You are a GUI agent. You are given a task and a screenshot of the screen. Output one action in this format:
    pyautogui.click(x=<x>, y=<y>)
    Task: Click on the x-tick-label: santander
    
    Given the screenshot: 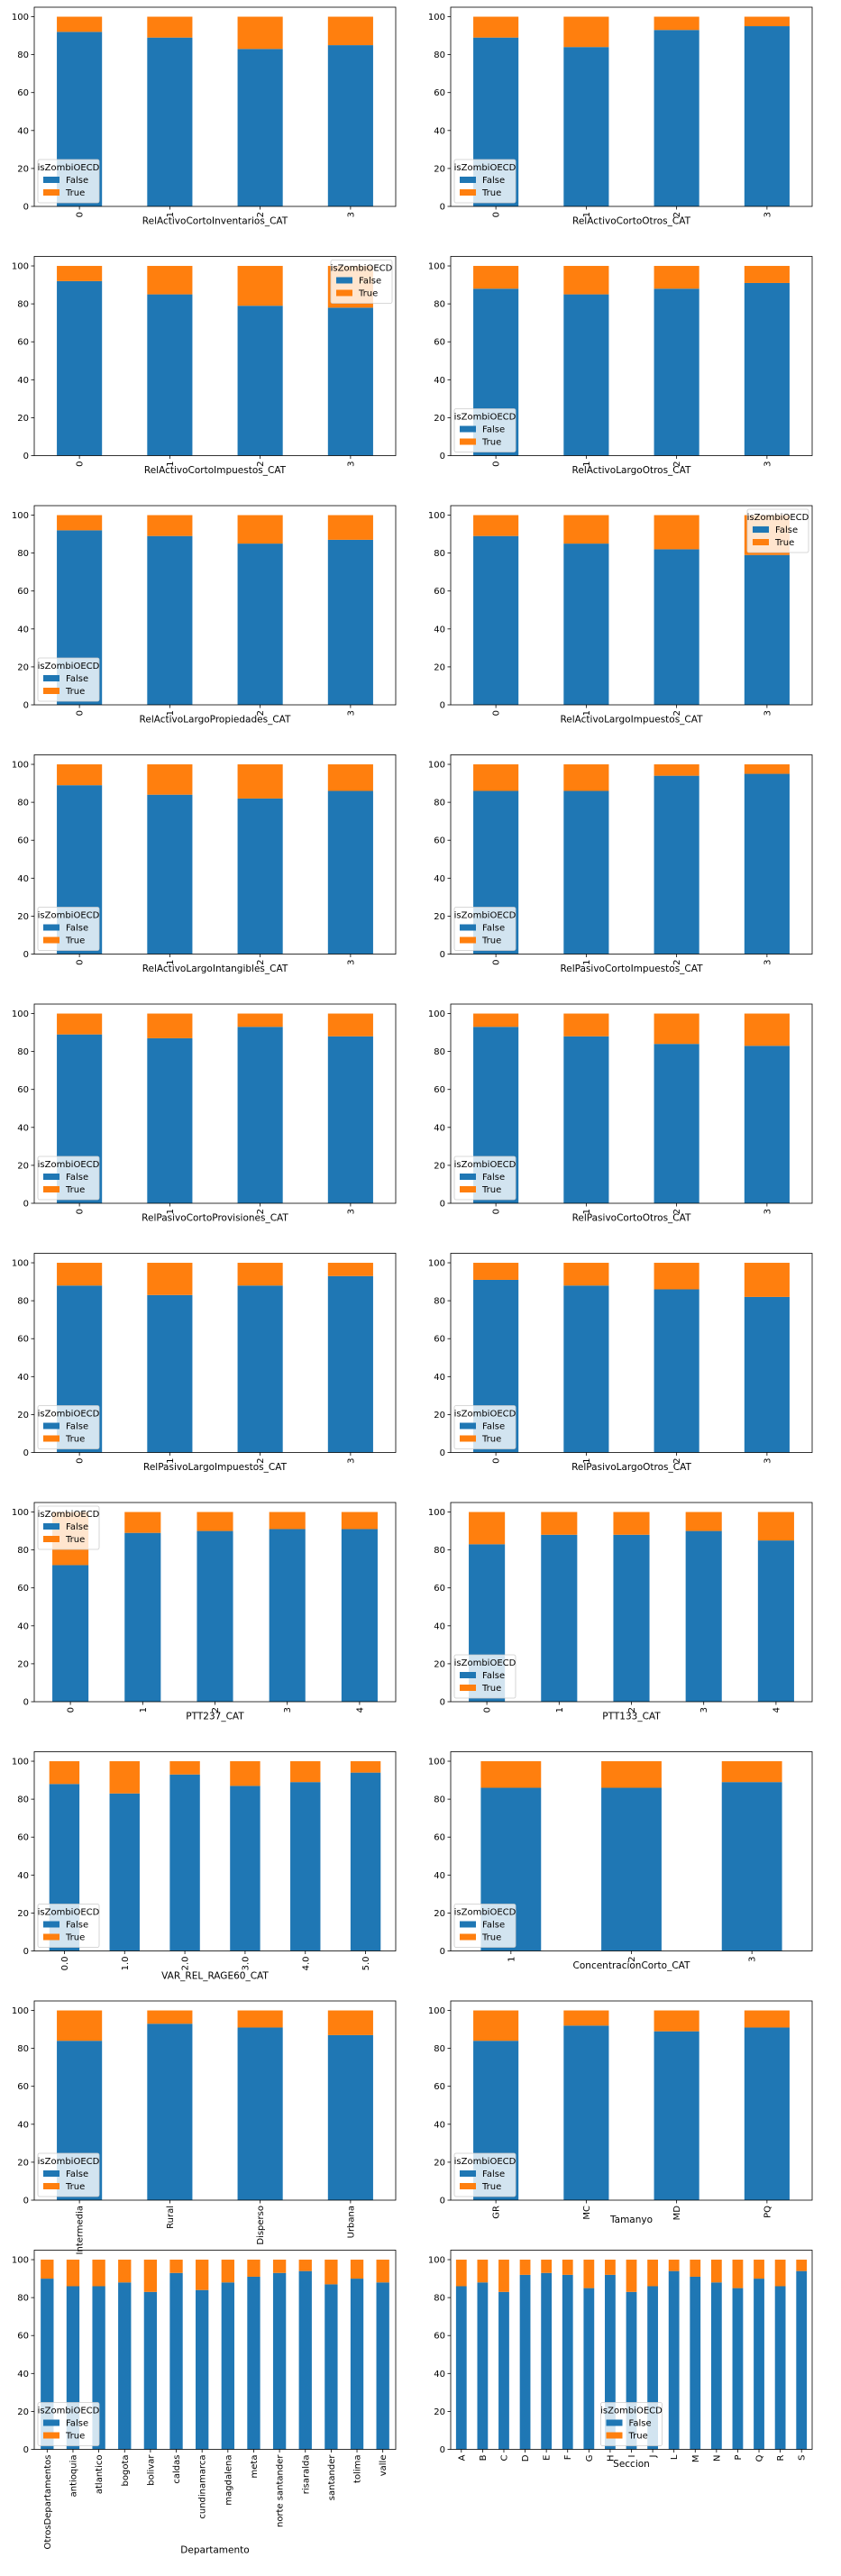 What is the action you would take?
    pyautogui.click(x=332, y=2477)
    